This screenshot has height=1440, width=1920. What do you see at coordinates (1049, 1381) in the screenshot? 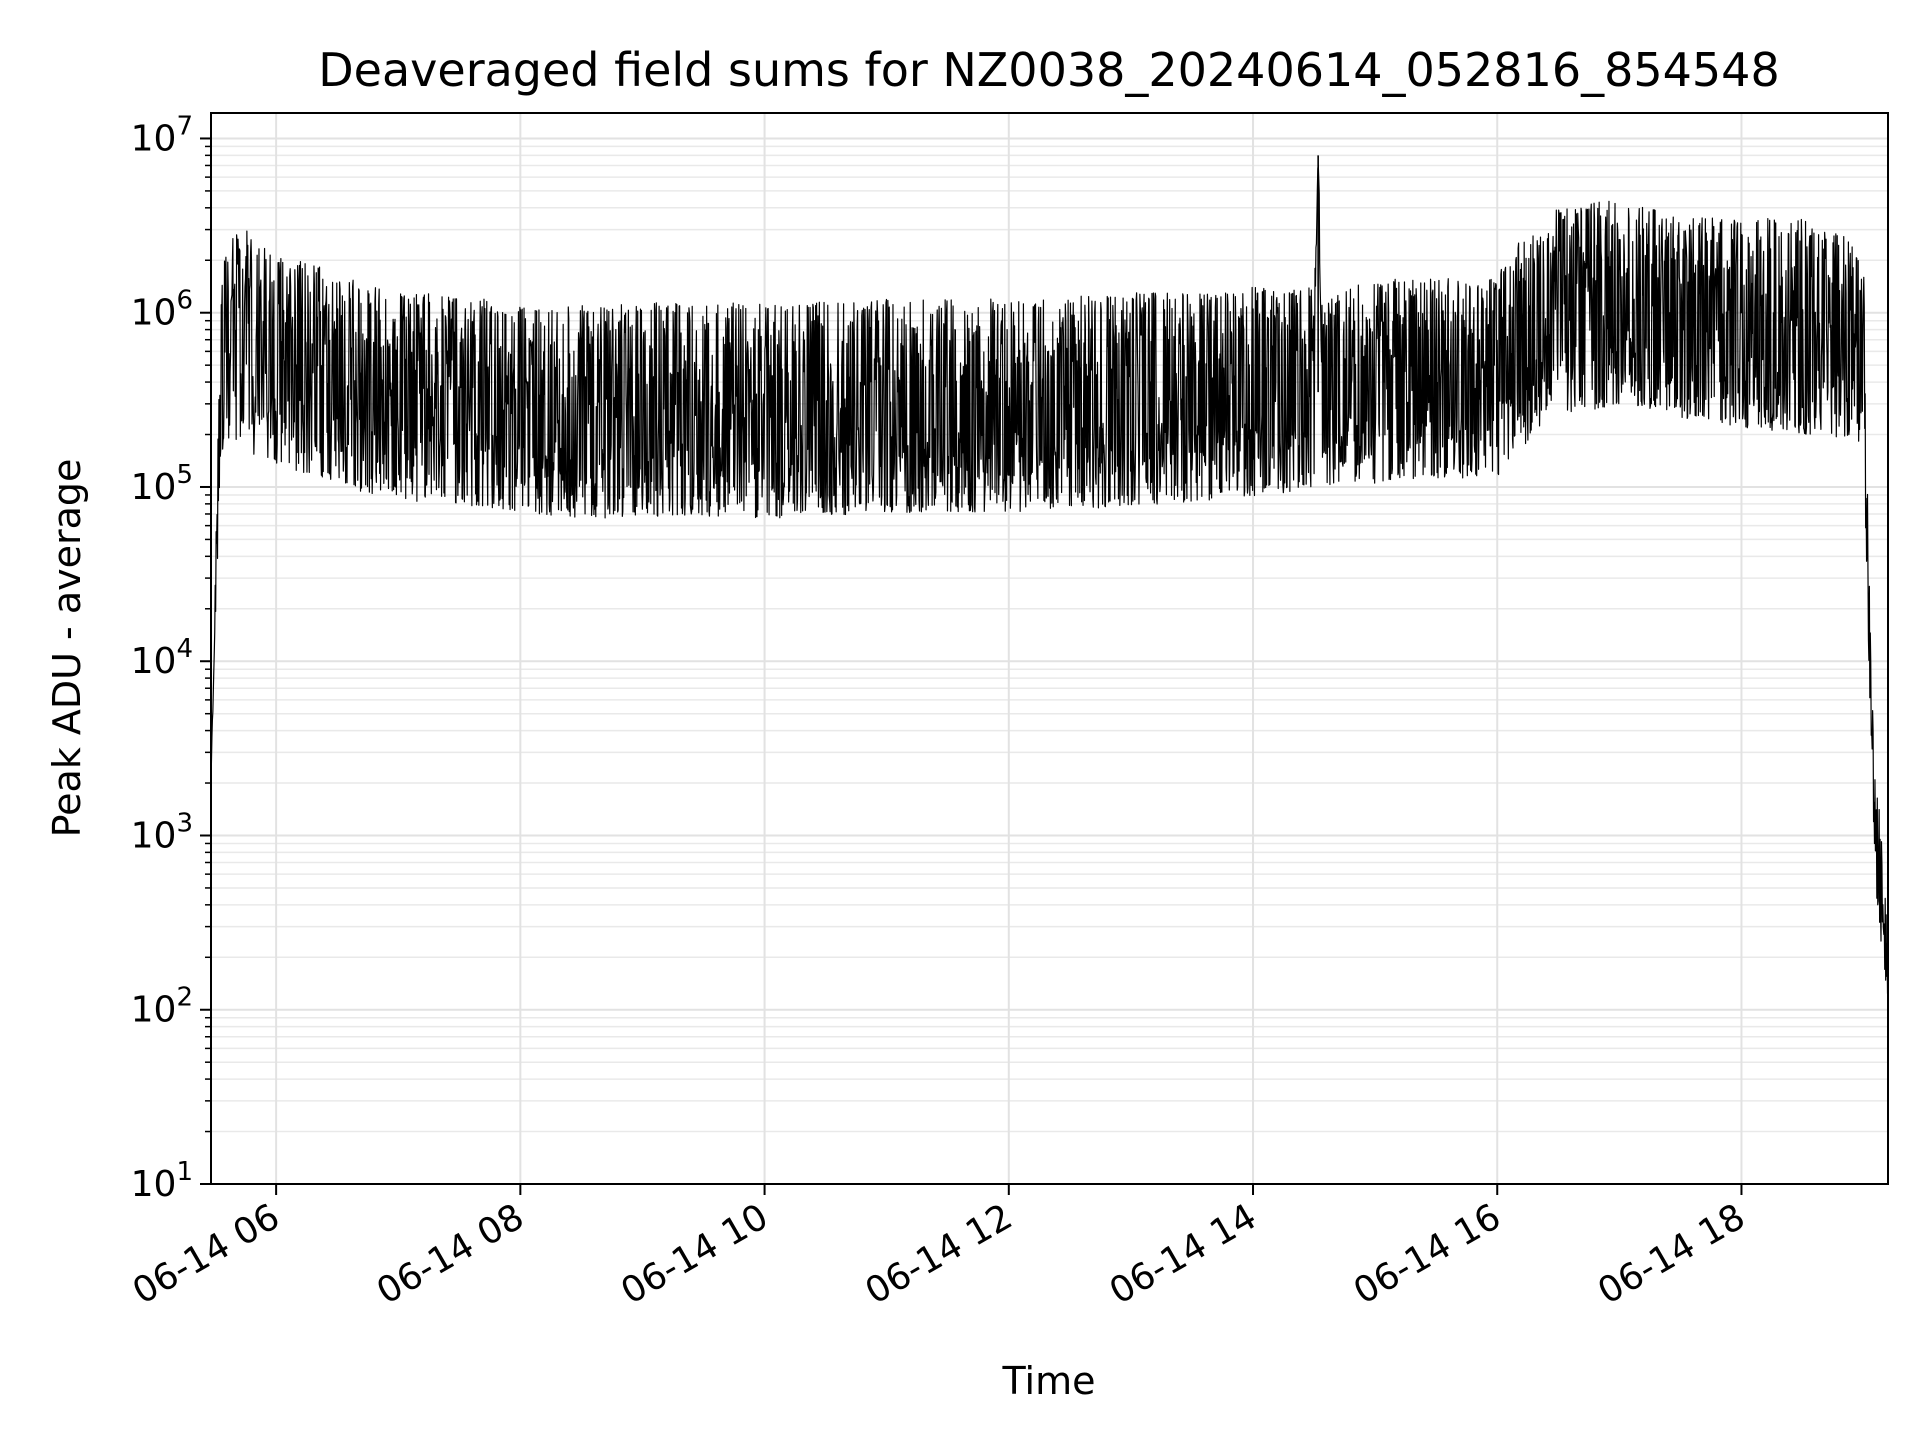
I see `x-axis-label: Time` at bounding box center [1049, 1381].